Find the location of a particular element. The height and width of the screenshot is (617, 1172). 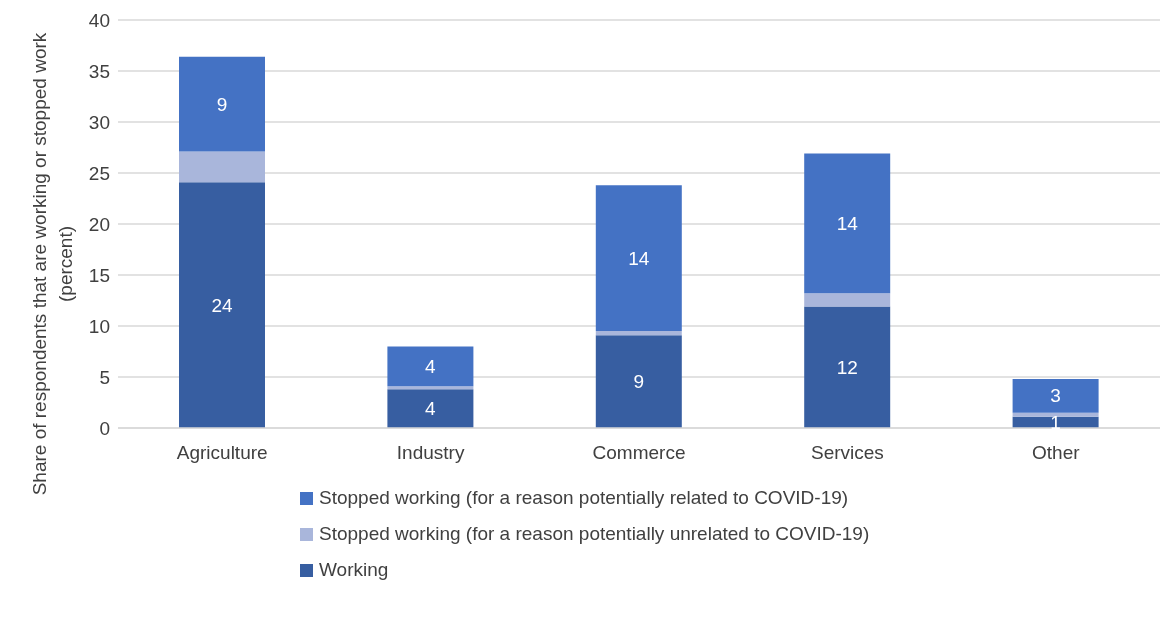

x-tick-label: Agriculture is located at coordinates (222, 453).